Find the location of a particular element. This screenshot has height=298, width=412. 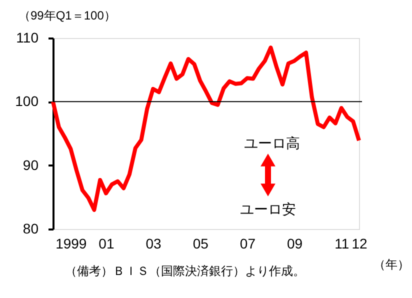

y-tick-label: 90 is located at coordinates (30, 164).